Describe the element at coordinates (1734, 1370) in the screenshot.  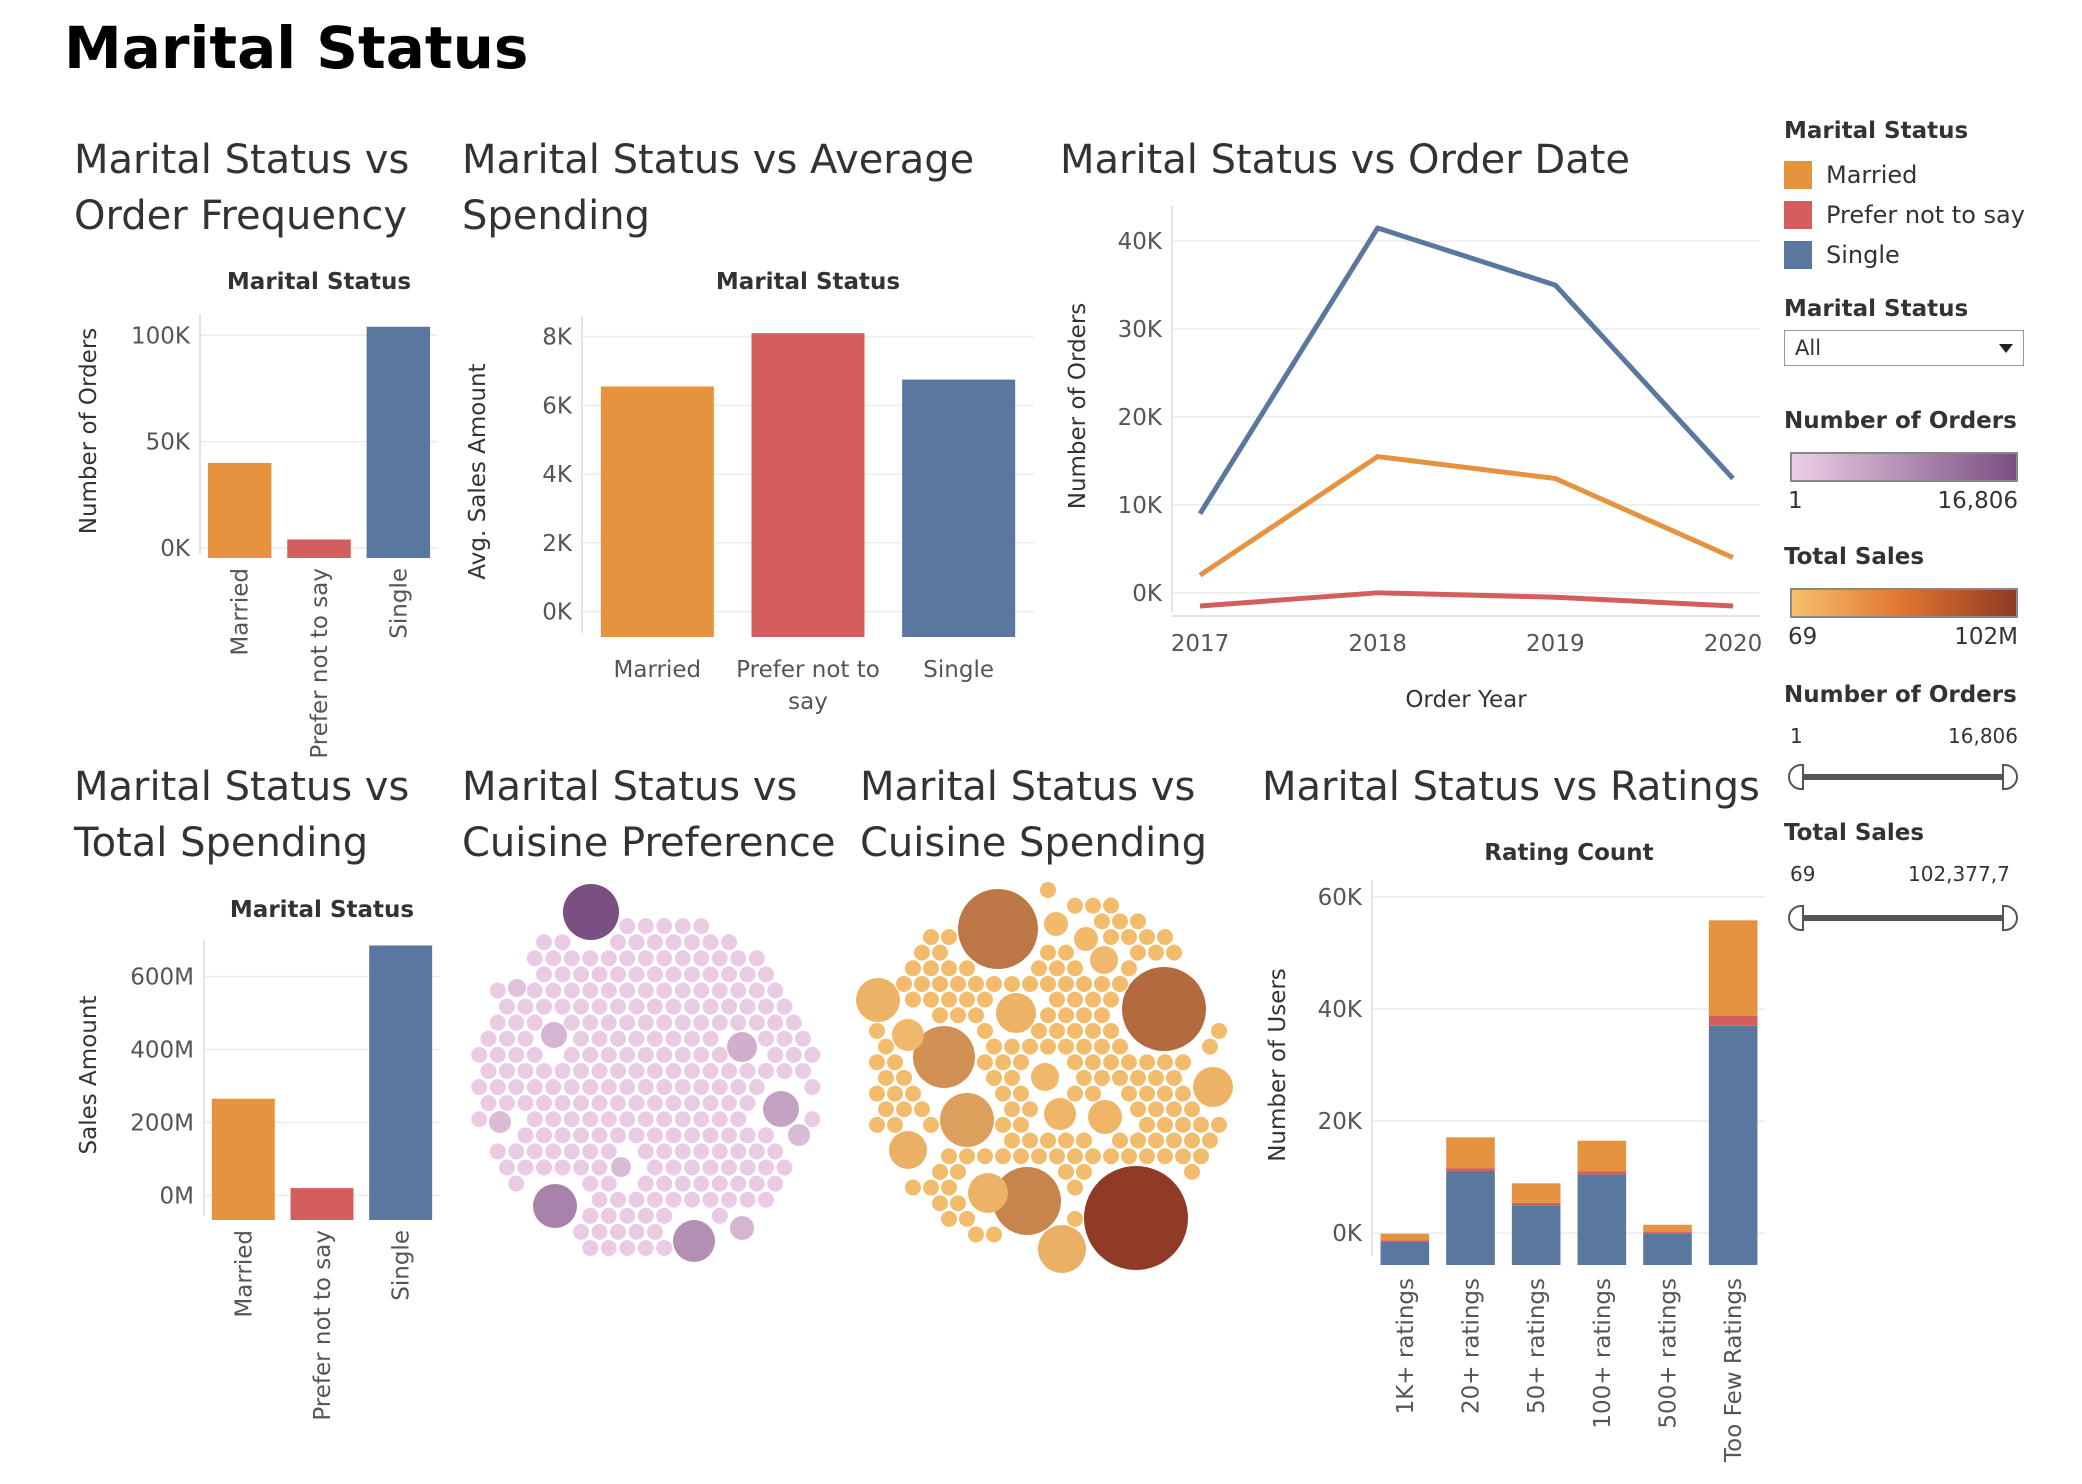
I see `ratings-x-tick-label: Too Few Ratings` at that location.